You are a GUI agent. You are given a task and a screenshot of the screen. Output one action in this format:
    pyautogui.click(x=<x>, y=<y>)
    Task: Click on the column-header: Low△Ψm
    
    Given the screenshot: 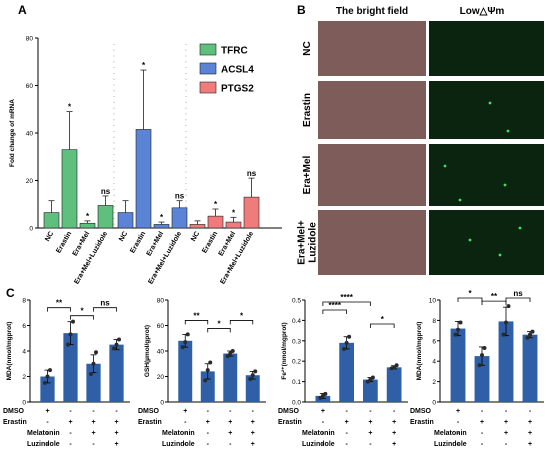 What is the action you would take?
    pyautogui.click(x=482, y=11)
    